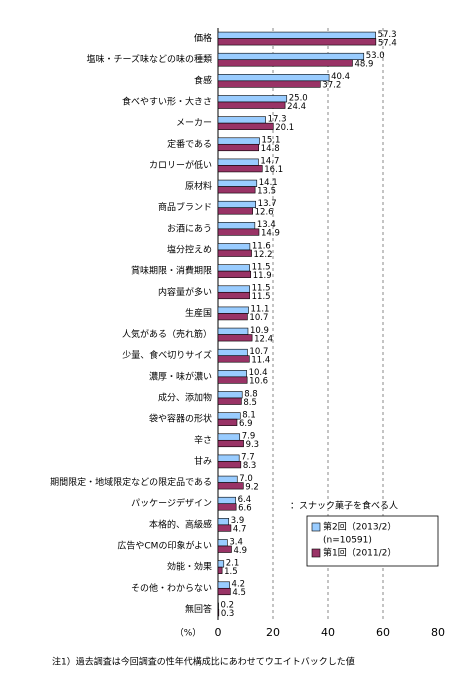  I want to click on footnote: 注1）過去調査は今回調査の性年代構成比にあわせてウエイトバックした値, so click(203, 662).